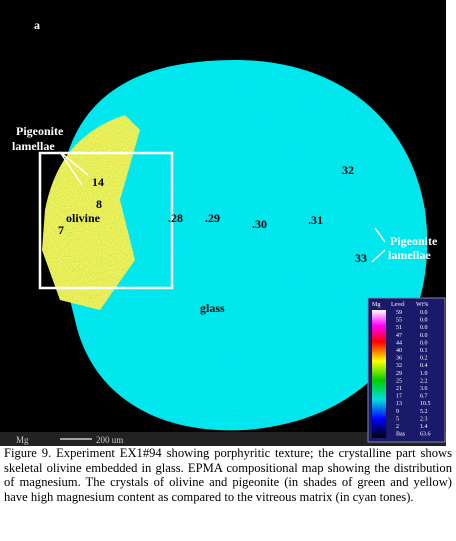  Describe the element at coordinates (422, 305) in the screenshot. I see `legend-header: Wt%` at that location.